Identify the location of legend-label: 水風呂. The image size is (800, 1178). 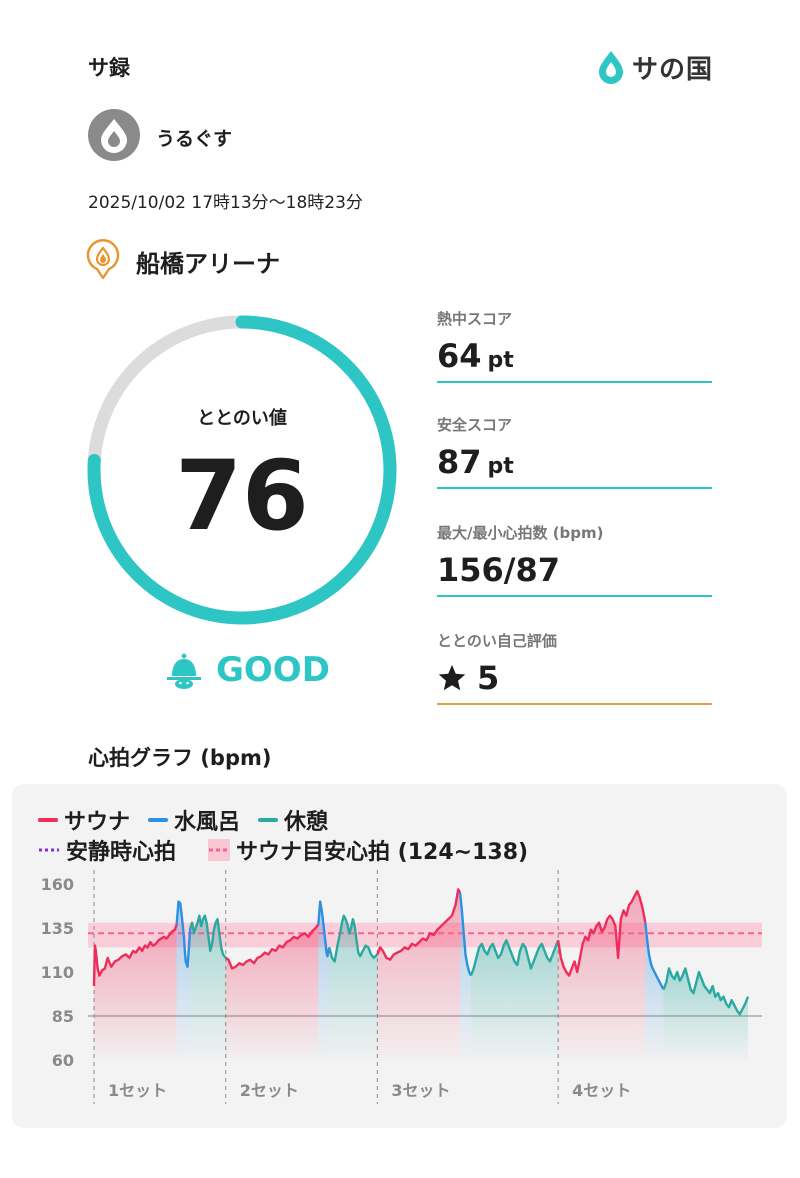
(207, 822).